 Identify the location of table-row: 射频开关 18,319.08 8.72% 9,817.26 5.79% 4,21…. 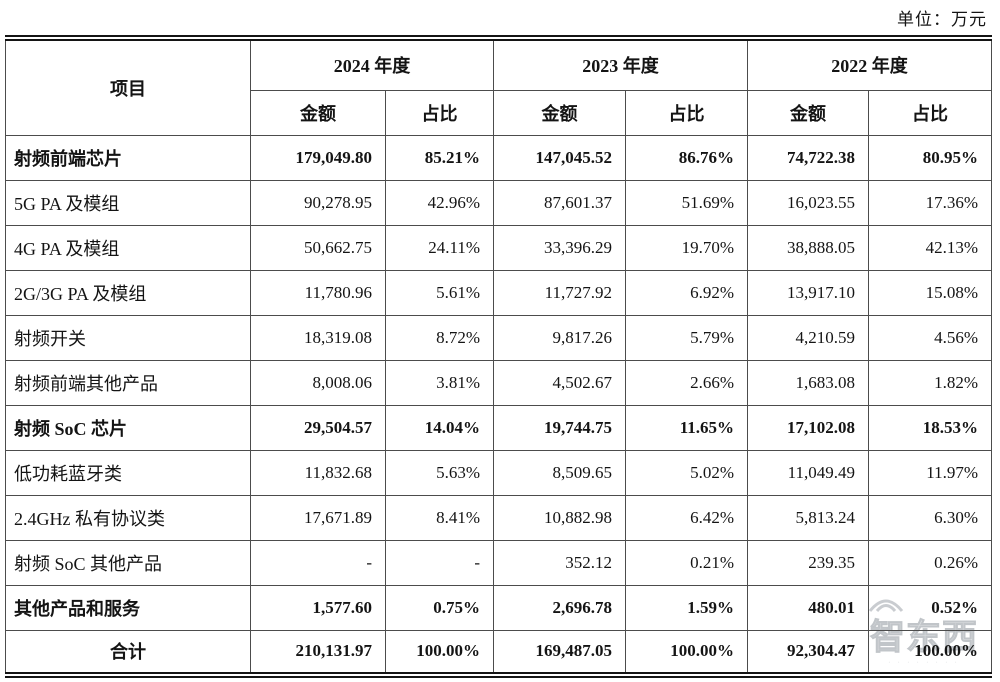
(498, 337).